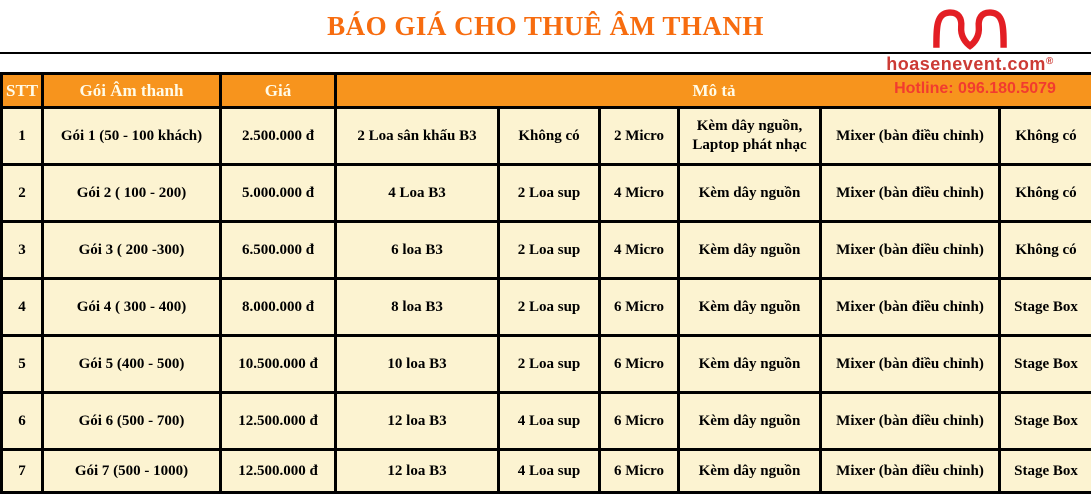 This screenshot has width=1091, height=499. What do you see at coordinates (549, 136) in the screenshot?
I see `cell-sub-speakers: Không có` at bounding box center [549, 136].